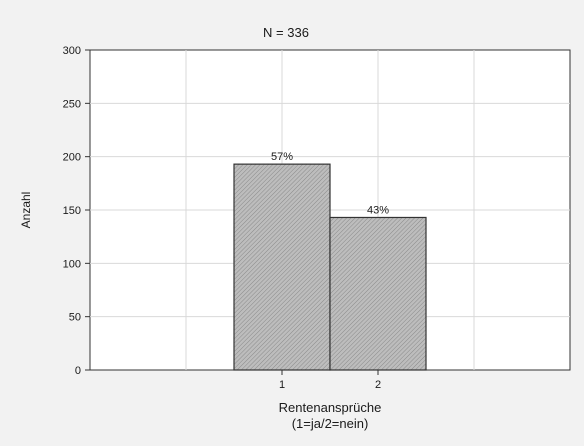 The image size is (584, 446). What do you see at coordinates (72, 51) in the screenshot?
I see `y-tick-label-6: 300` at bounding box center [72, 51].